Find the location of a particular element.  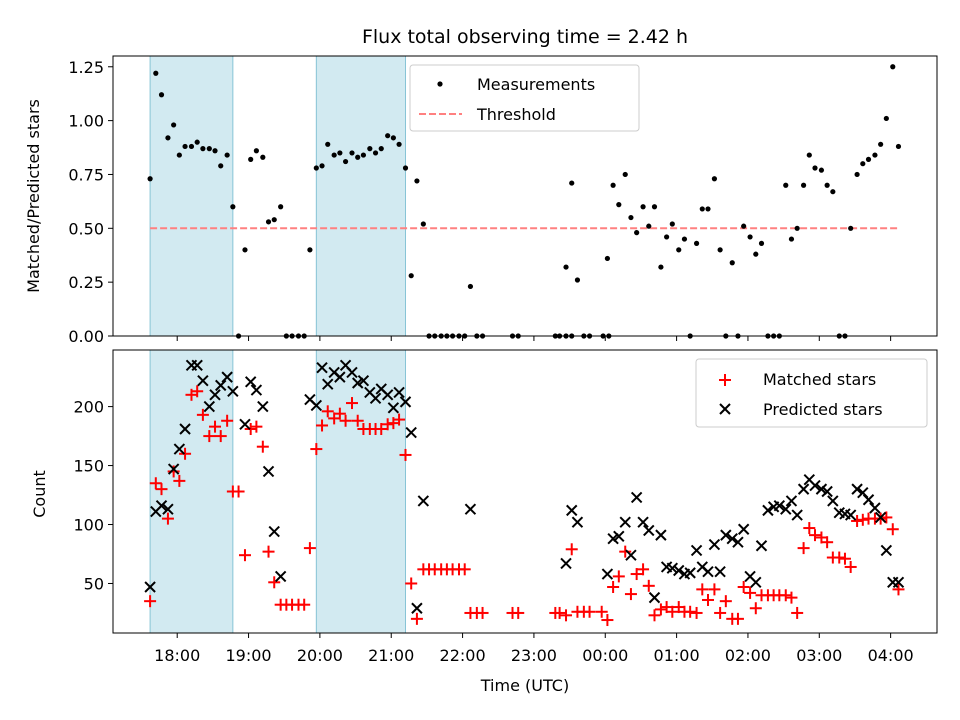

top-legend-box is located at coordinates (524, 98).